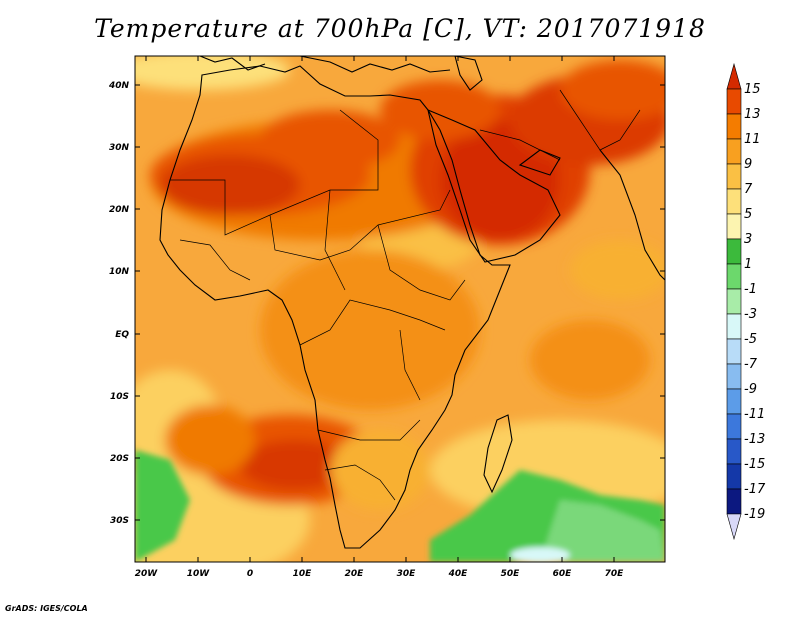 This screenshot has width=800, height=618. What do you see at coordinates (748, 264) in the screenshot?
I see `colorbar-label: 1` at bounding box center [748, 264].